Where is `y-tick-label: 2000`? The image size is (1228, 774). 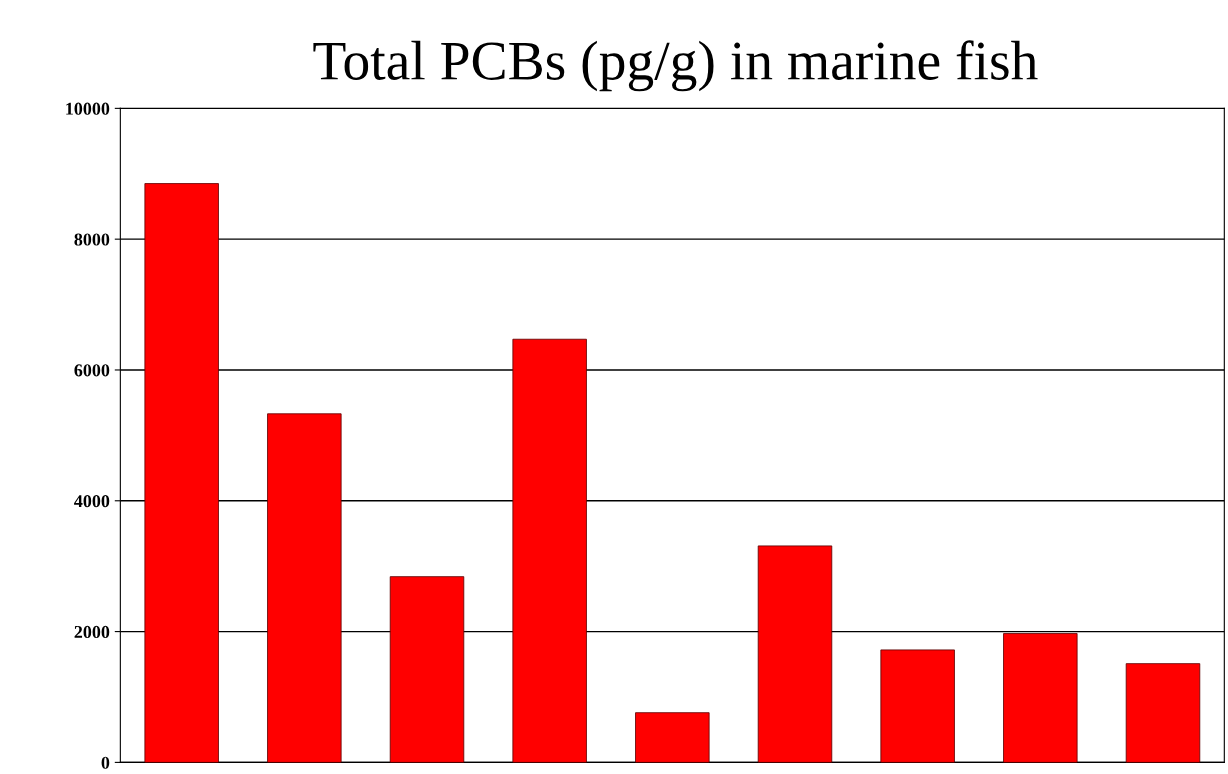 y-tick-label: 2000 is located at coordinates (92, 632).